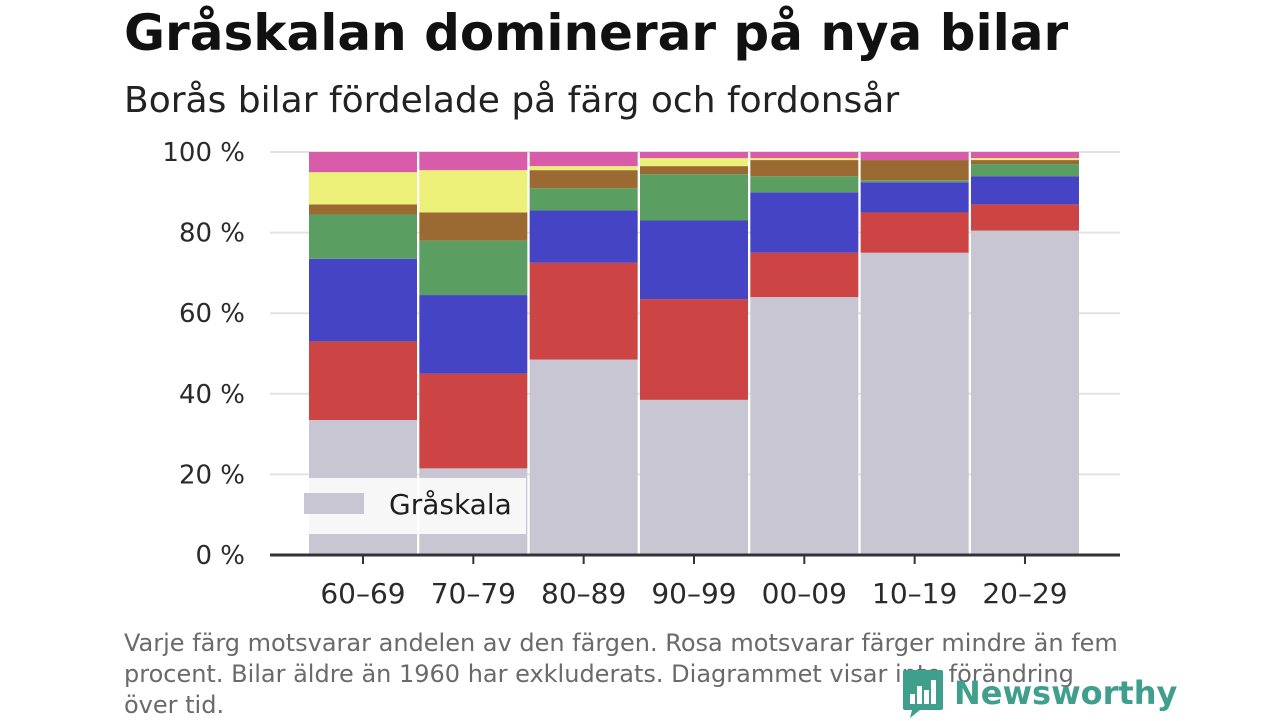 The height and width of the screenshot is (721, 1280). Describe the element at coordinates (923, 694) in the screenshot. I see `newsworthy-logo-icon` at that location.